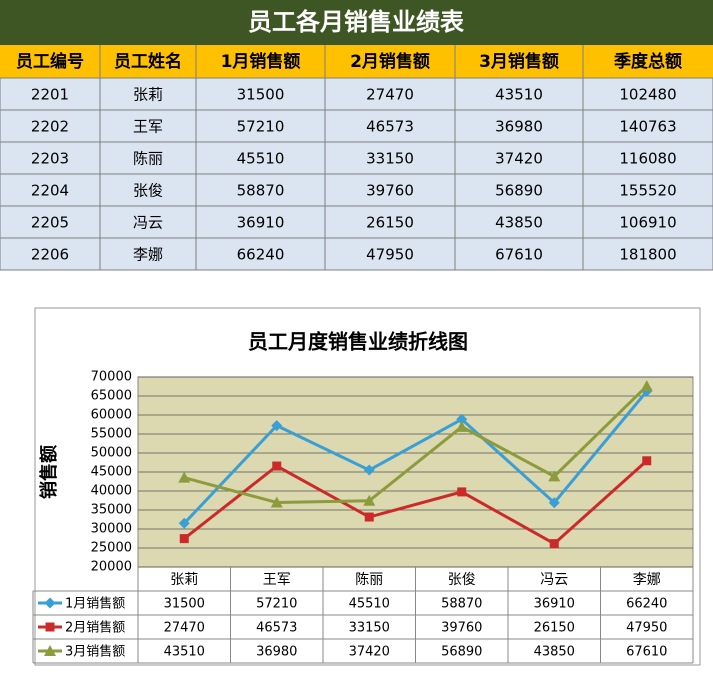 The image size is (713, 673). I want to click on title-bar, so click(356, 22).